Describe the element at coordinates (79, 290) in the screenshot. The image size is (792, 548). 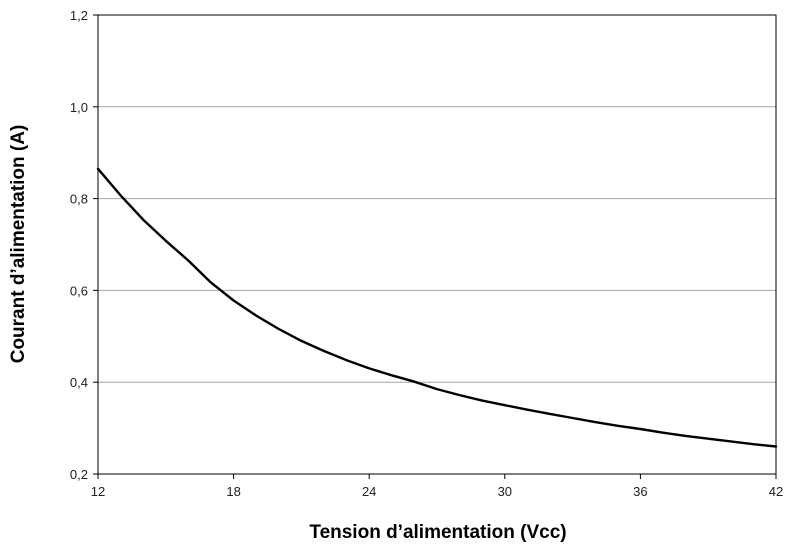
I see `y-tick-label-2: 0,6` at that location.